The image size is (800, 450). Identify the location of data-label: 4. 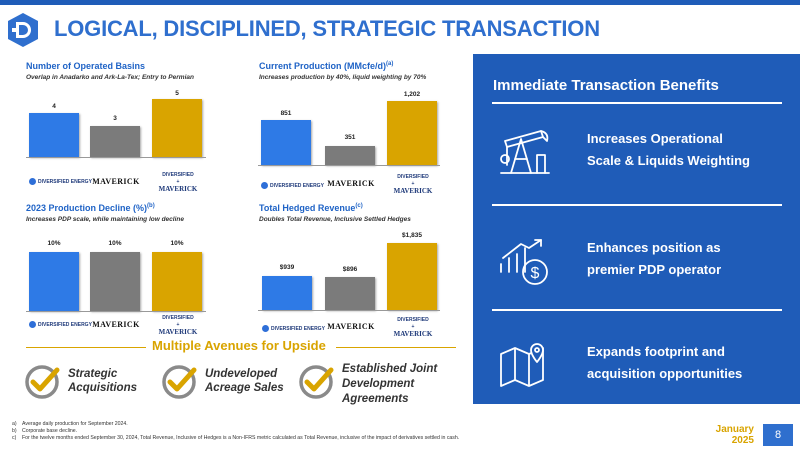
(54, 106).